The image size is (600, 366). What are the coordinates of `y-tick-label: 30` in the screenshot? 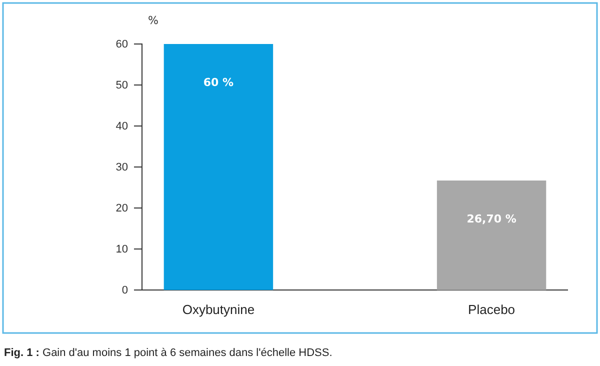 It's located at (122, 168).